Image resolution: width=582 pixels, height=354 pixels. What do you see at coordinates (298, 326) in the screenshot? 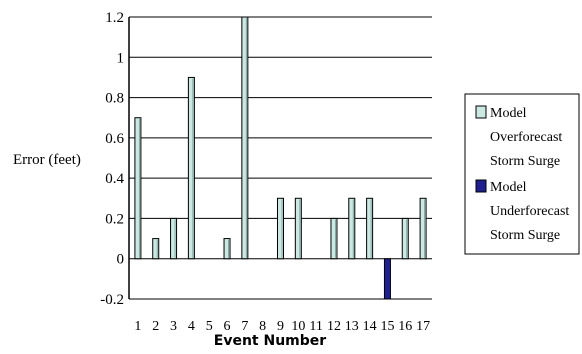
I see `x-tick-label: 10` at bounding box center [298, 326].